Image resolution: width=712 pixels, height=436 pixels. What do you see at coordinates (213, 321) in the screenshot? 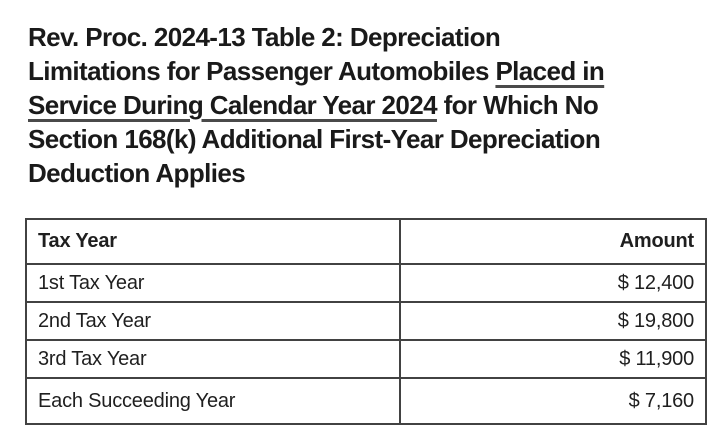
I see `tax-year-cell: 2nd Tax Year` at bounding box center [213, 321].